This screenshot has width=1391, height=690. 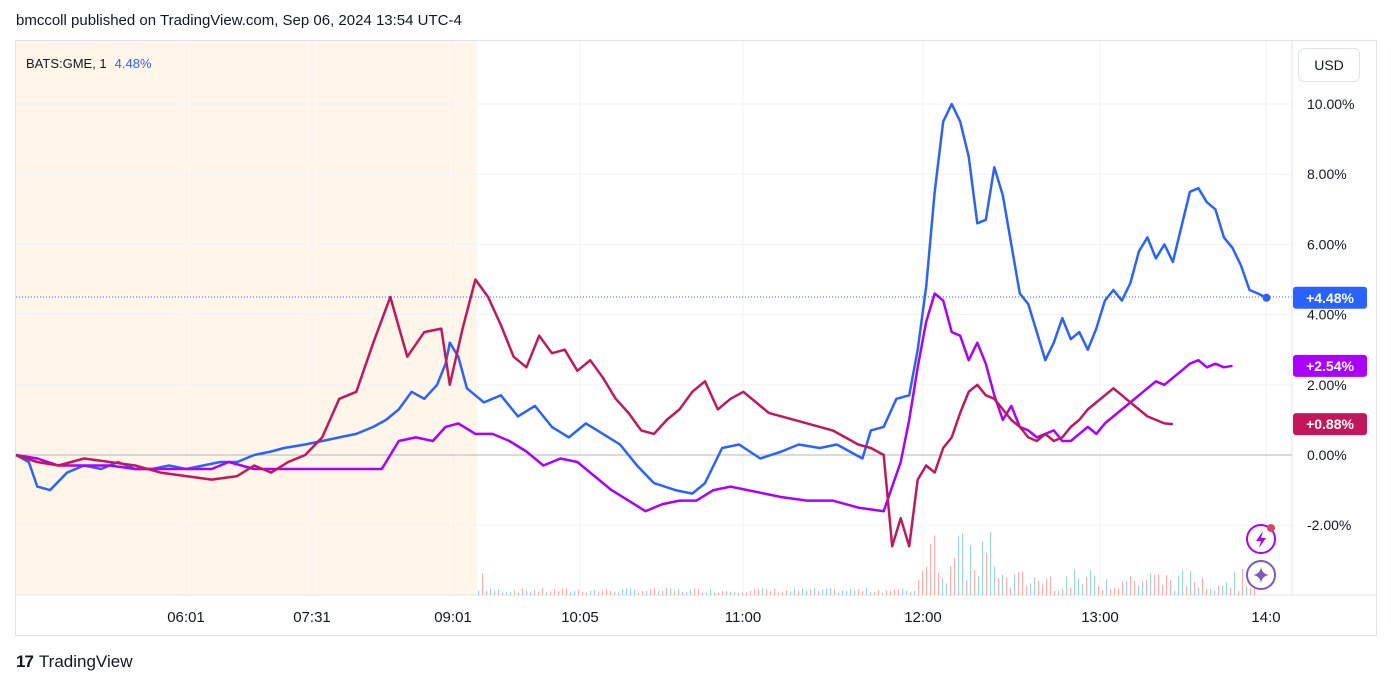 What do you see at coordinates (1261, 539) in the screenshot?
I see `lightning-icon` at bounding box center [1261, 539].